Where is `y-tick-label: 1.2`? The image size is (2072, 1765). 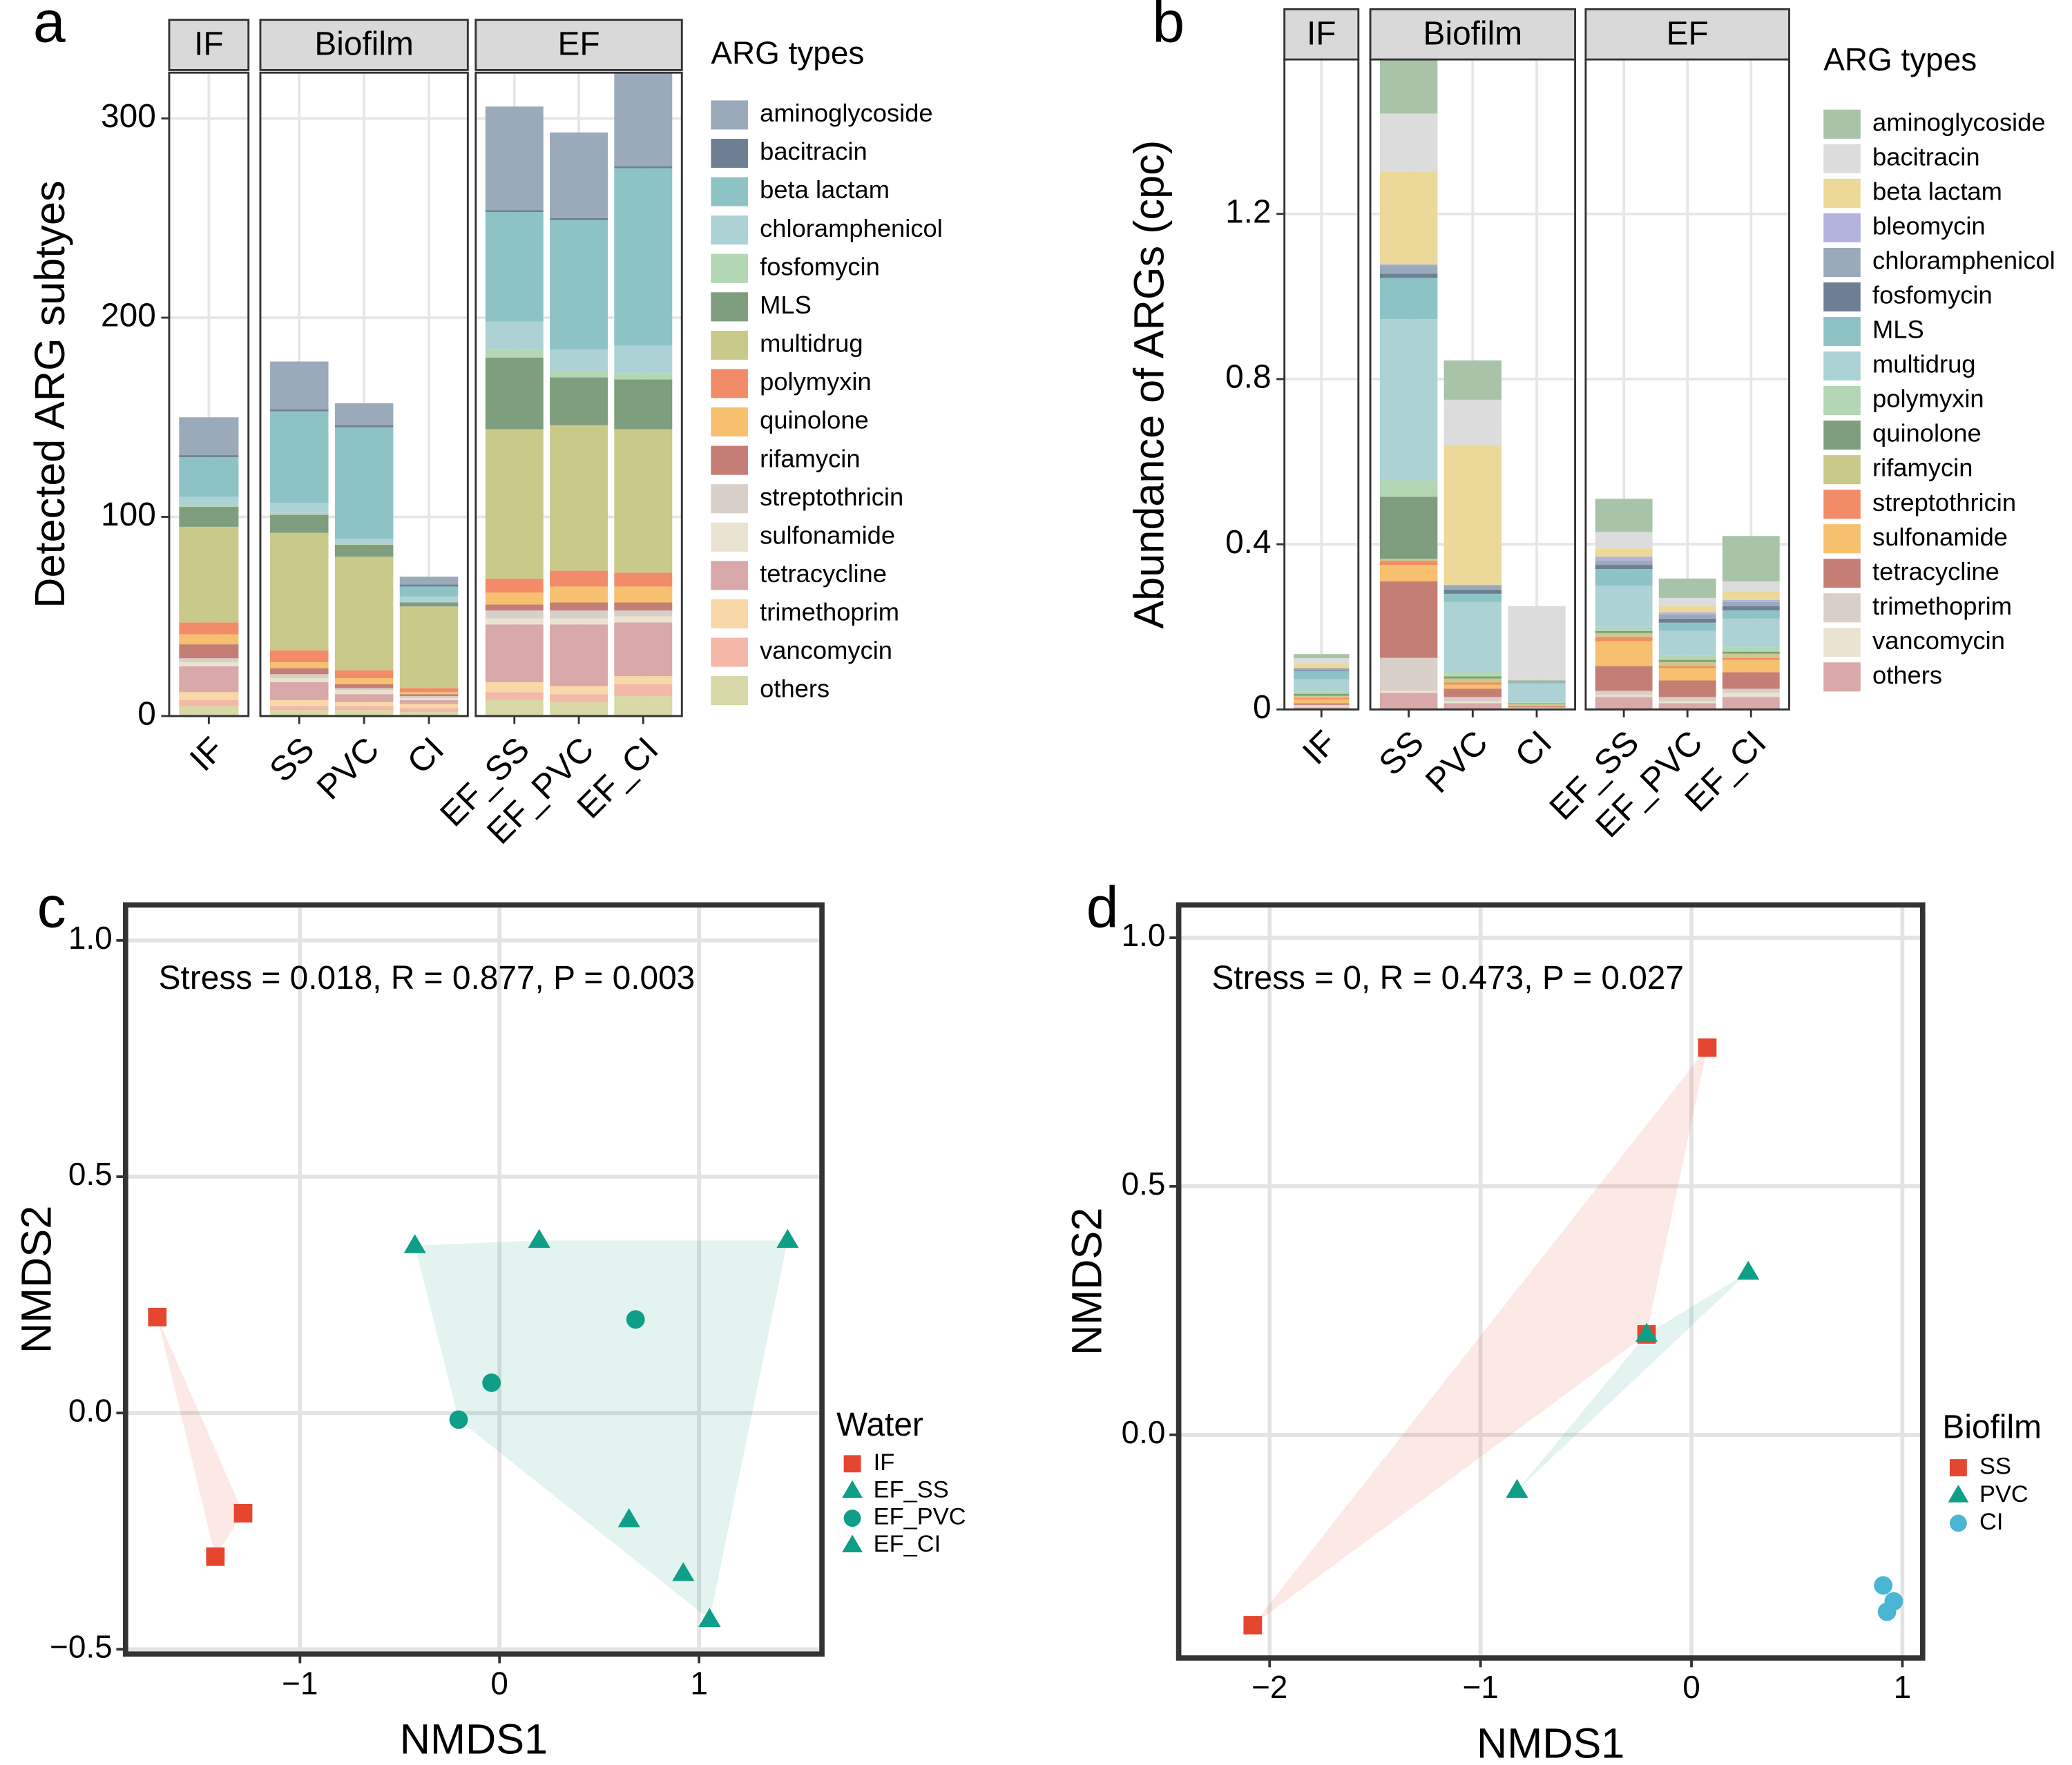 y-tick-label: 1.2 is located at coordinates (1248, 211).